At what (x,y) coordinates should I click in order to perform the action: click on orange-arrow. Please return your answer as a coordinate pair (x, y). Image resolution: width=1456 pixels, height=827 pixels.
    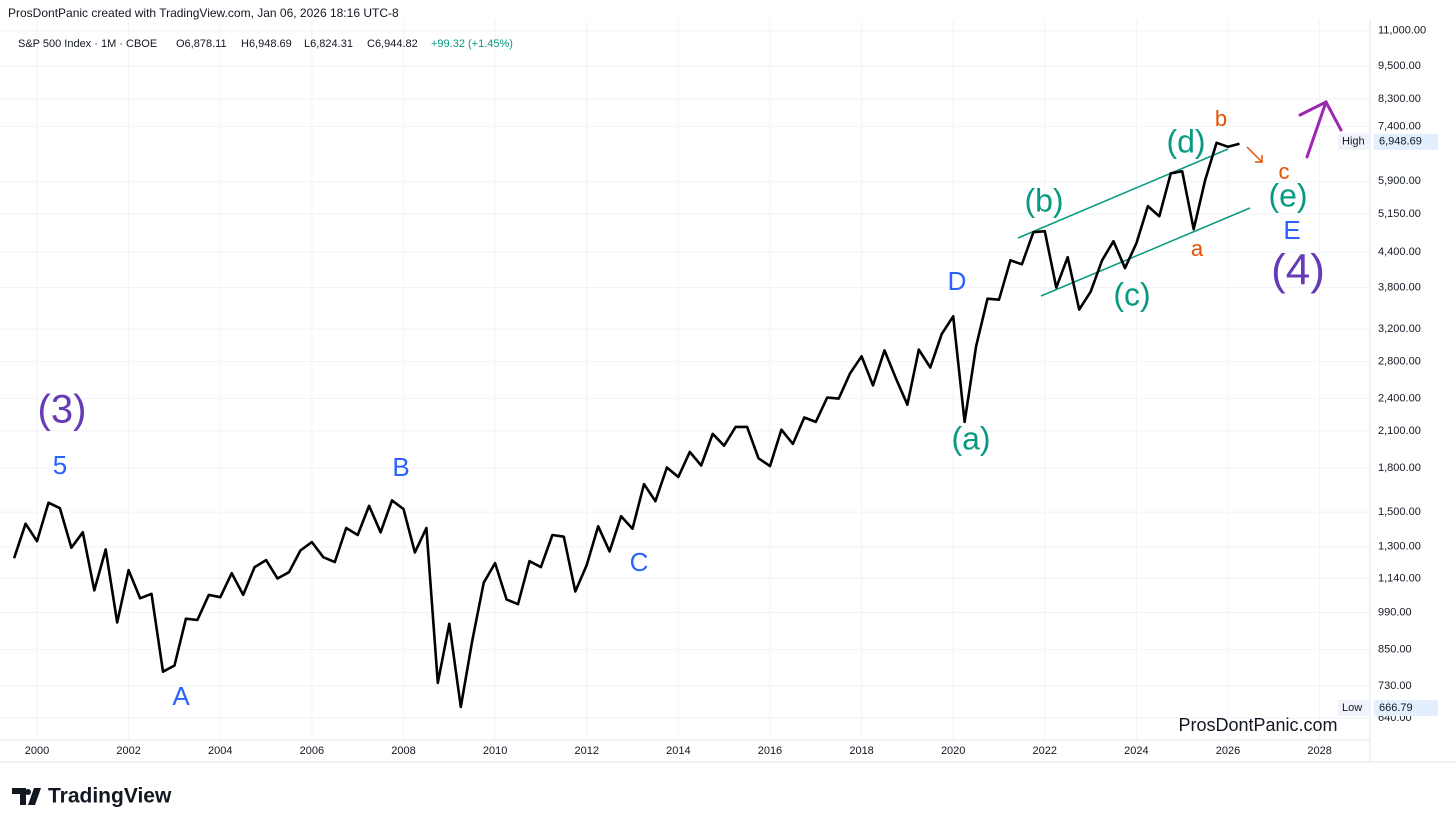
    Looking at the image, I should click on (1254, 154).